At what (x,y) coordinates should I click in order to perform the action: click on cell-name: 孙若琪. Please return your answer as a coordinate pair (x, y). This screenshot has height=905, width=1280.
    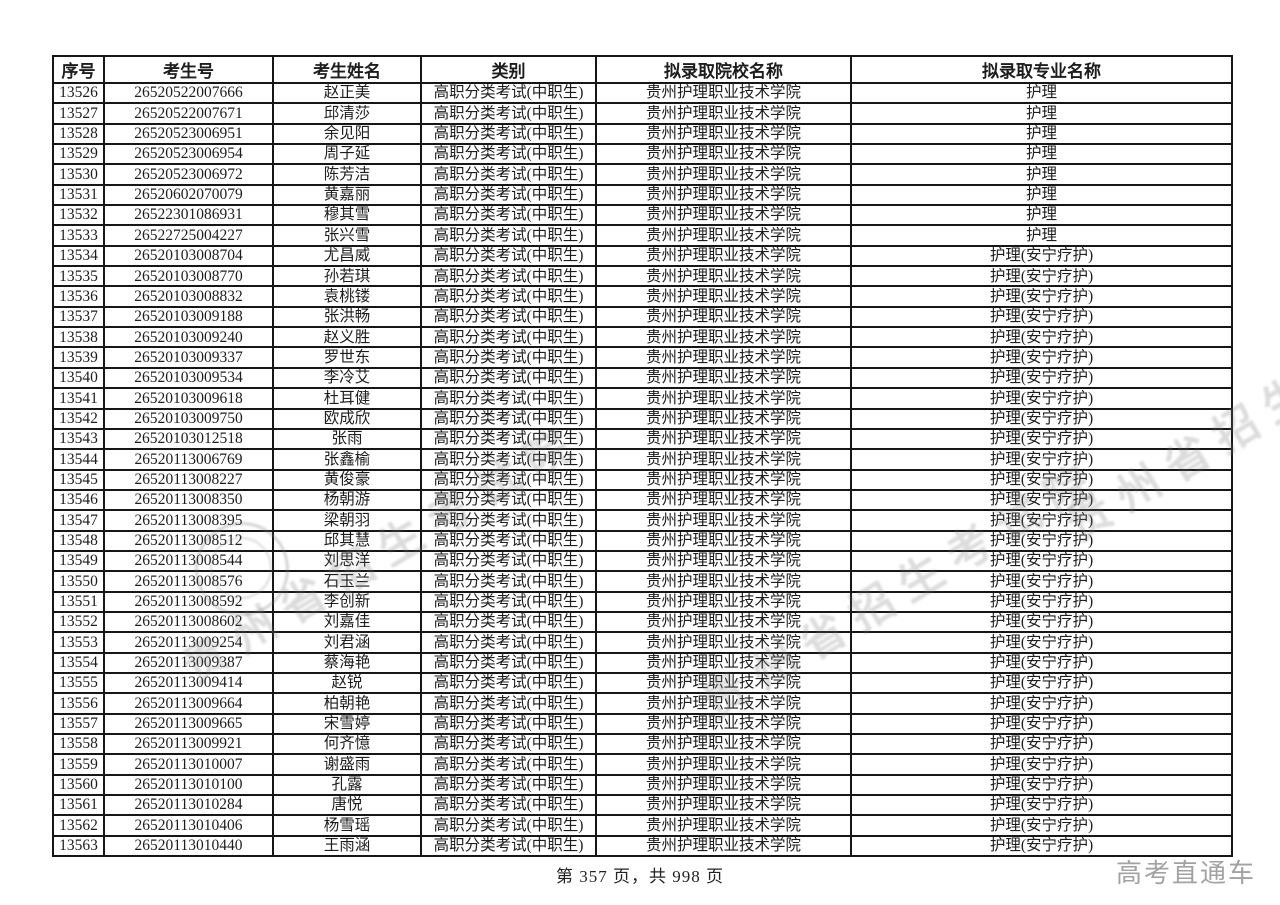
    Looking at the image, I should click on (347, 276).